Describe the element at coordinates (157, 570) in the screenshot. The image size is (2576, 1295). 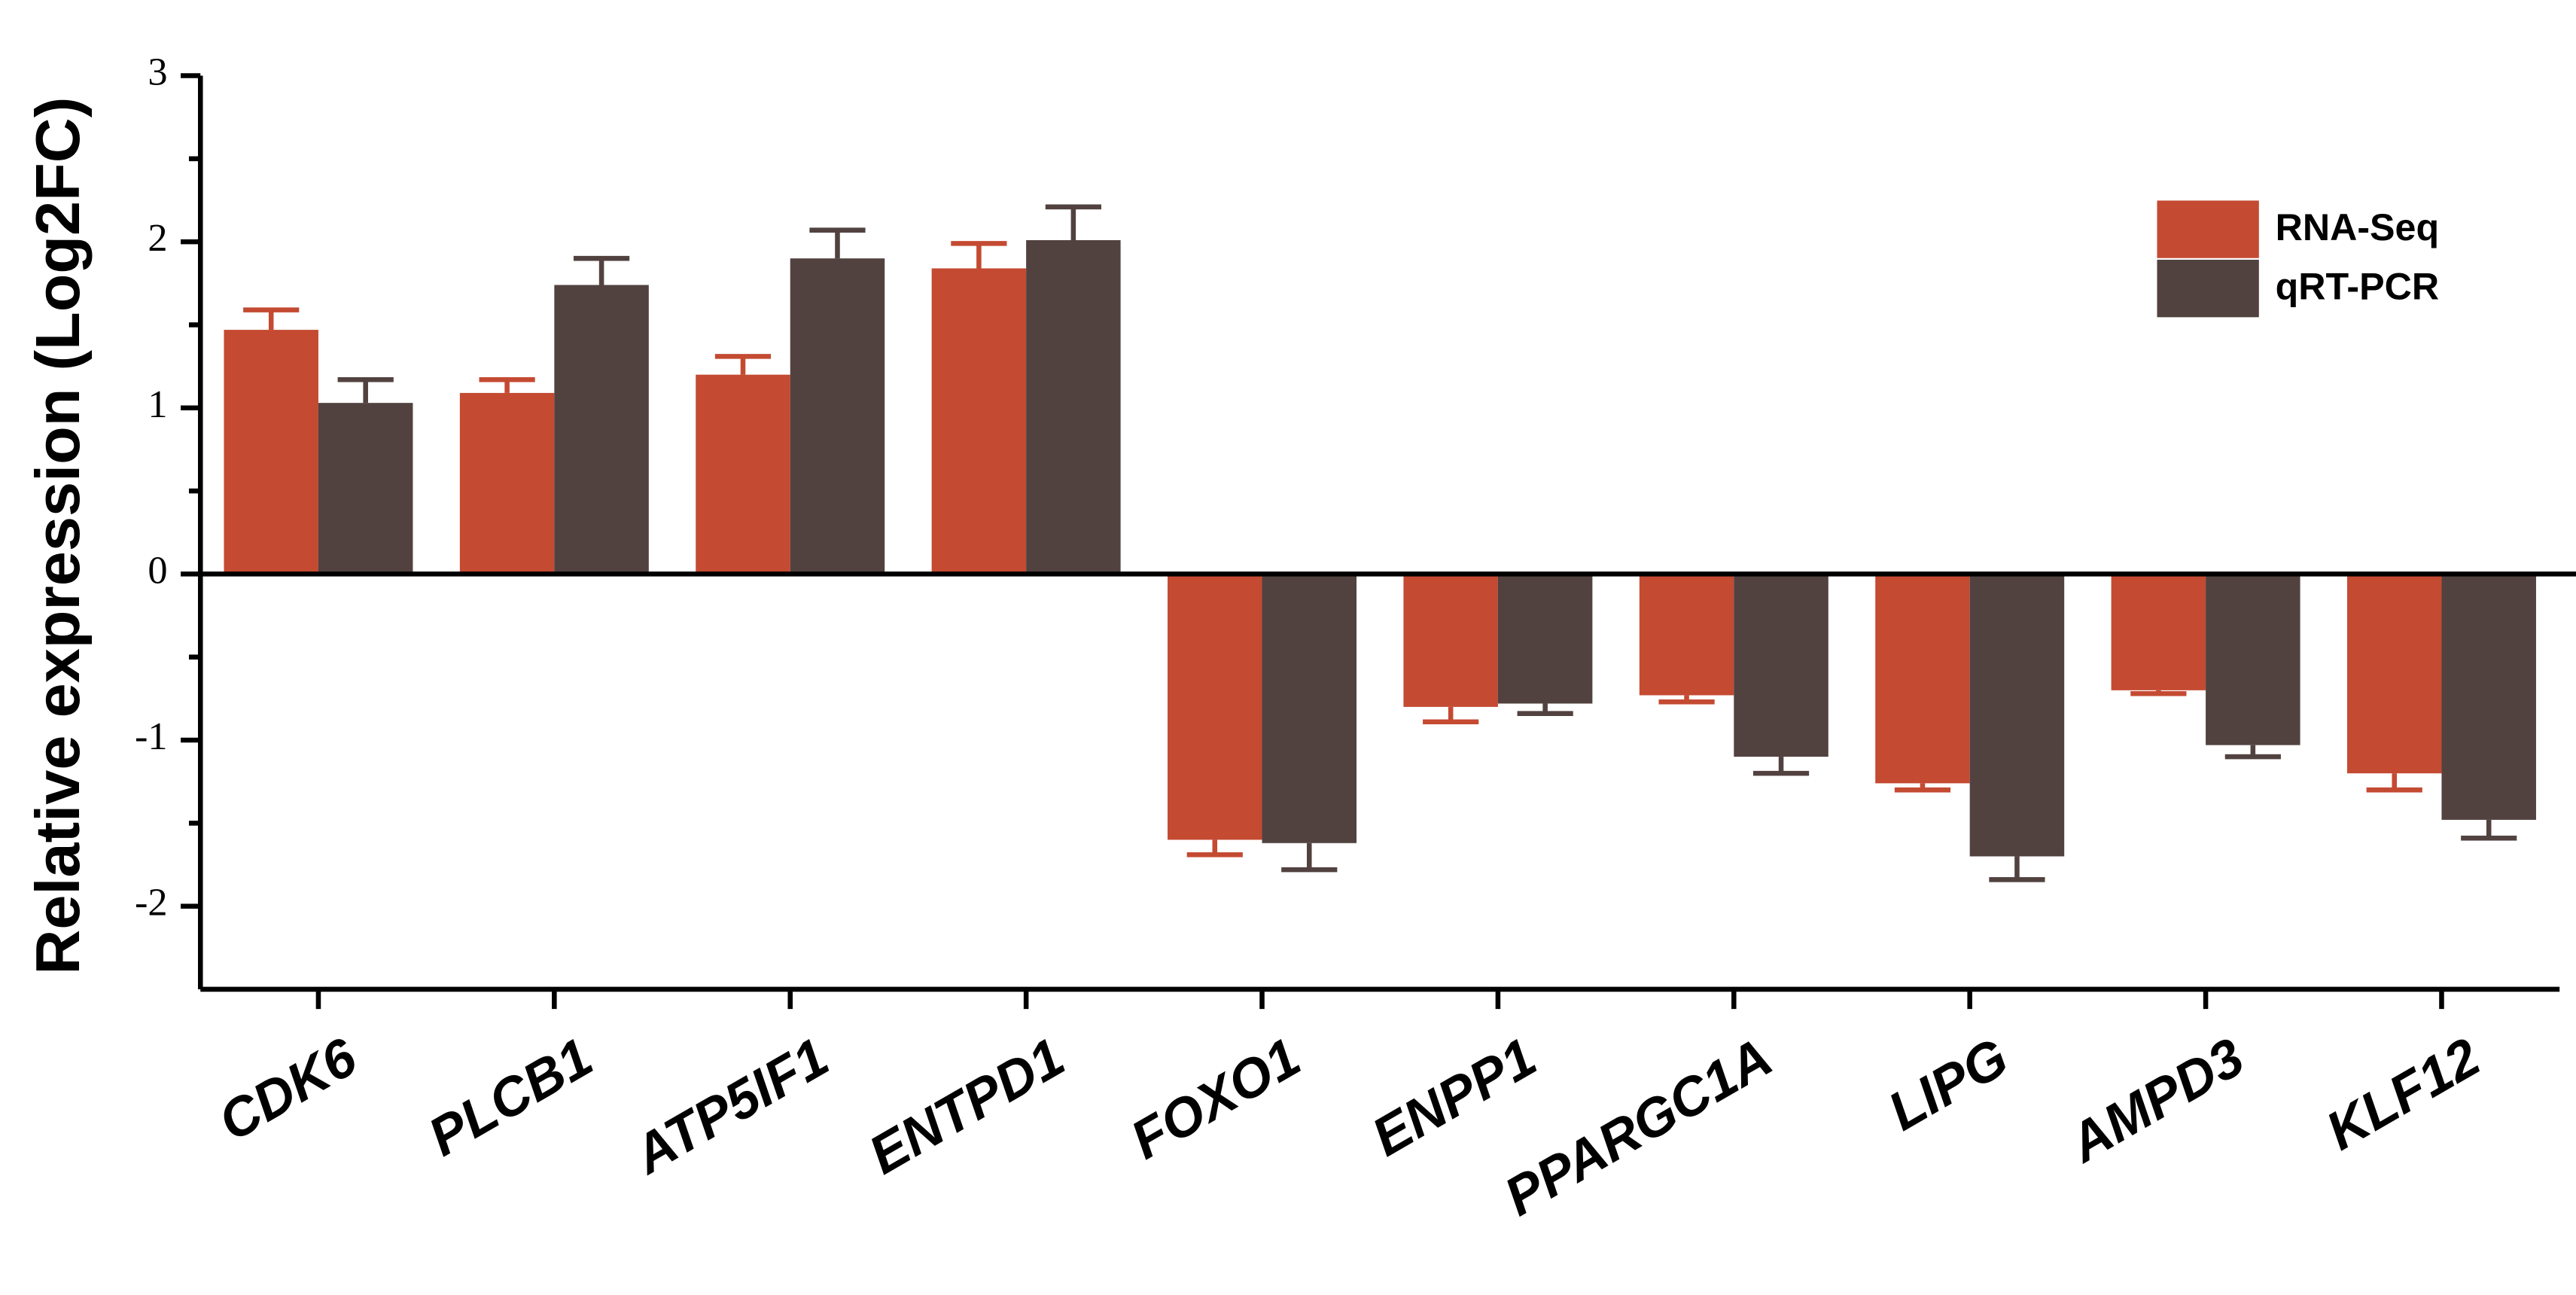
I see `y-tick-label: 0` at that location.